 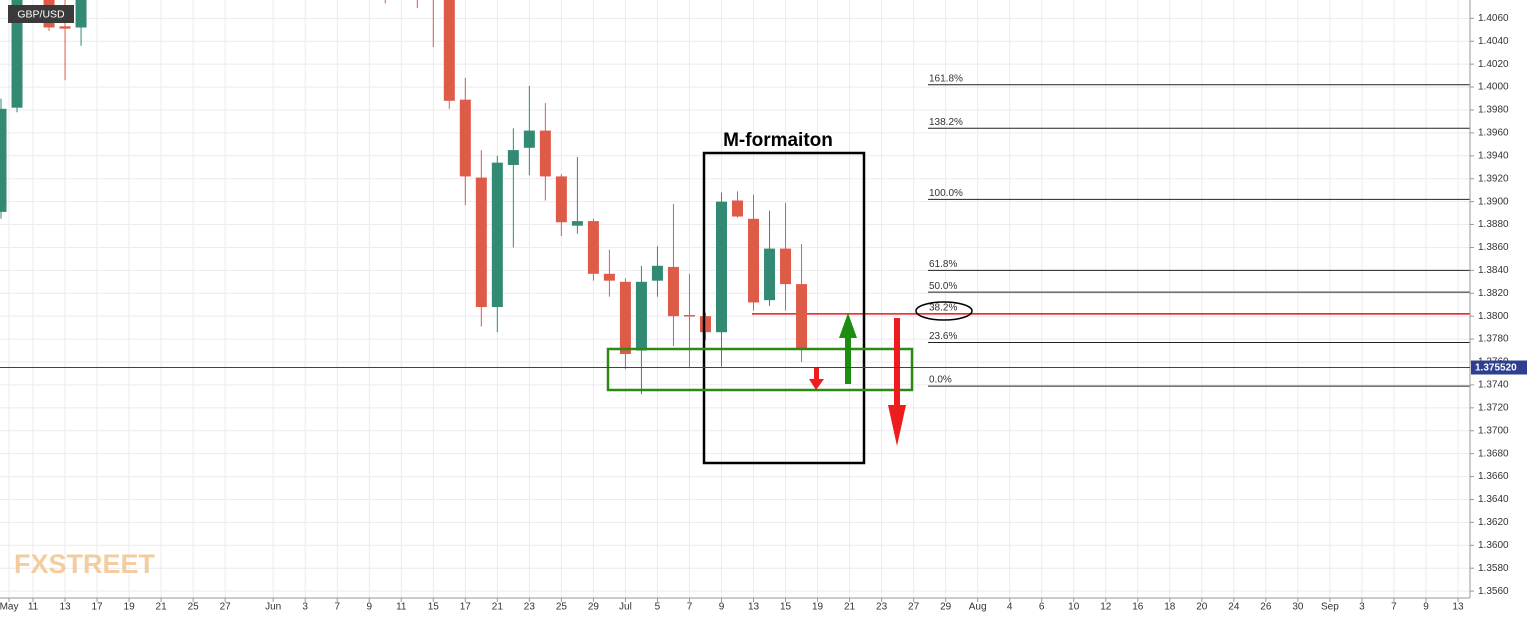 I want to click on fib-label: 161.8%, so click(x=946, y=78).